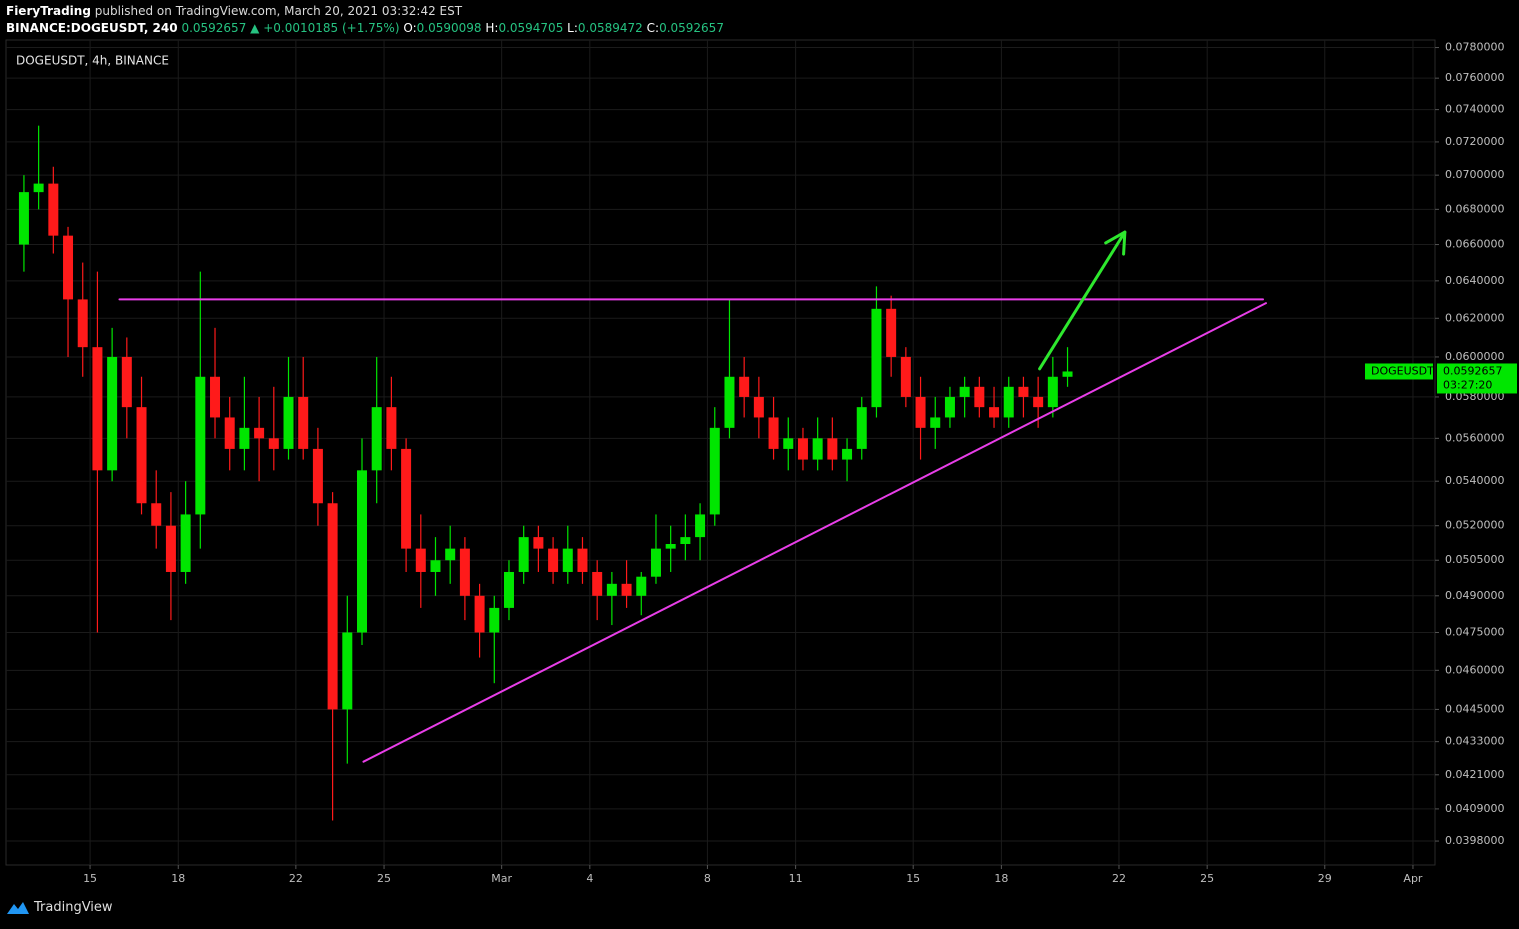 The image size is (1519, 929). I want to click on x-tick-label: 11, so click(796, 878).